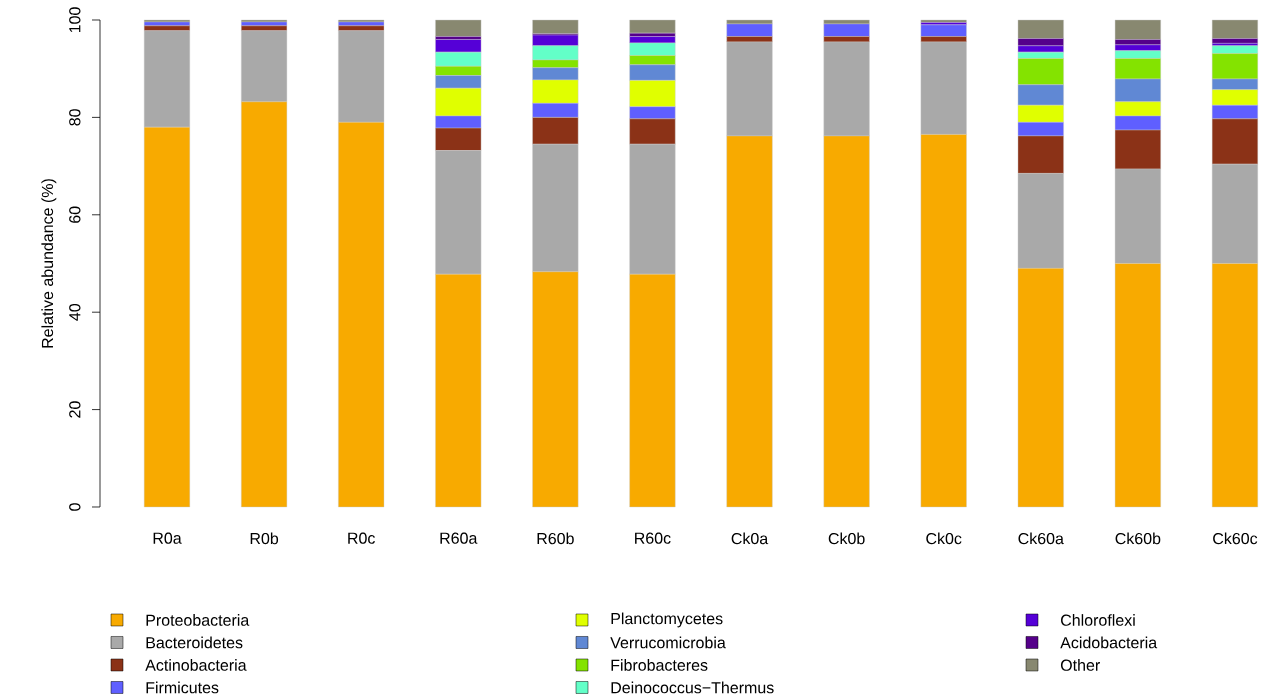  Describe the element at coordinates (75, 312) in the screenshot. I see `y-tick-label: 40` at that location.